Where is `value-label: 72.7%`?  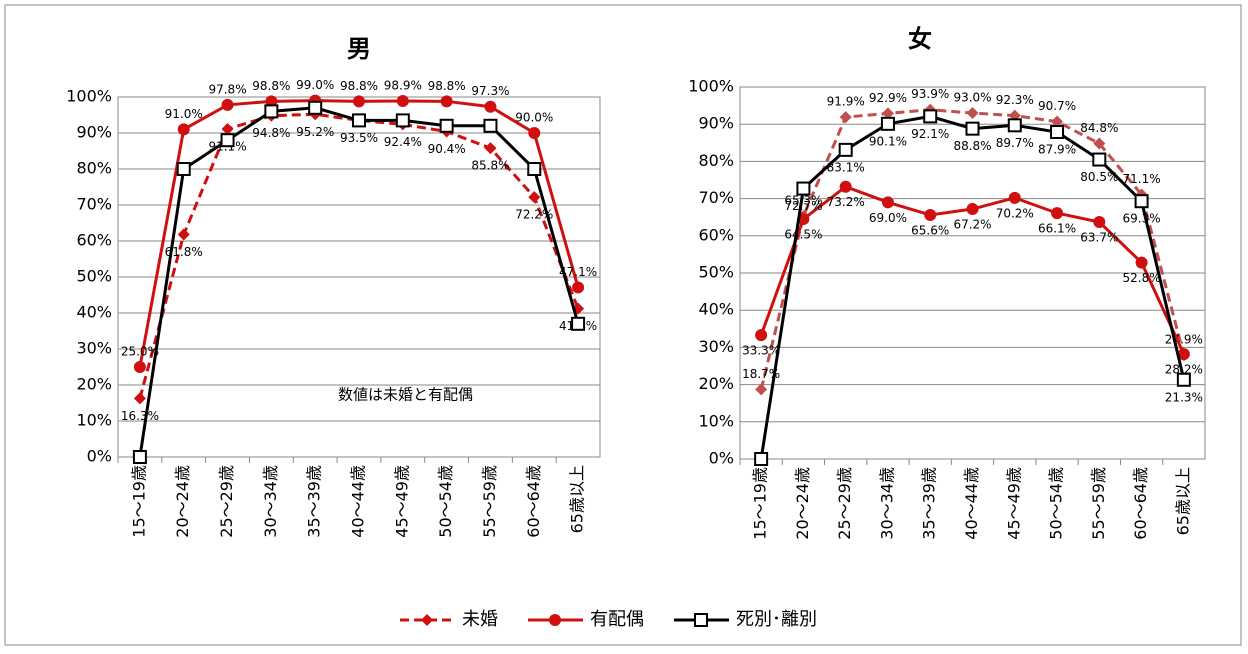
value-label: 72.7% is located at coordinates (803, 206).